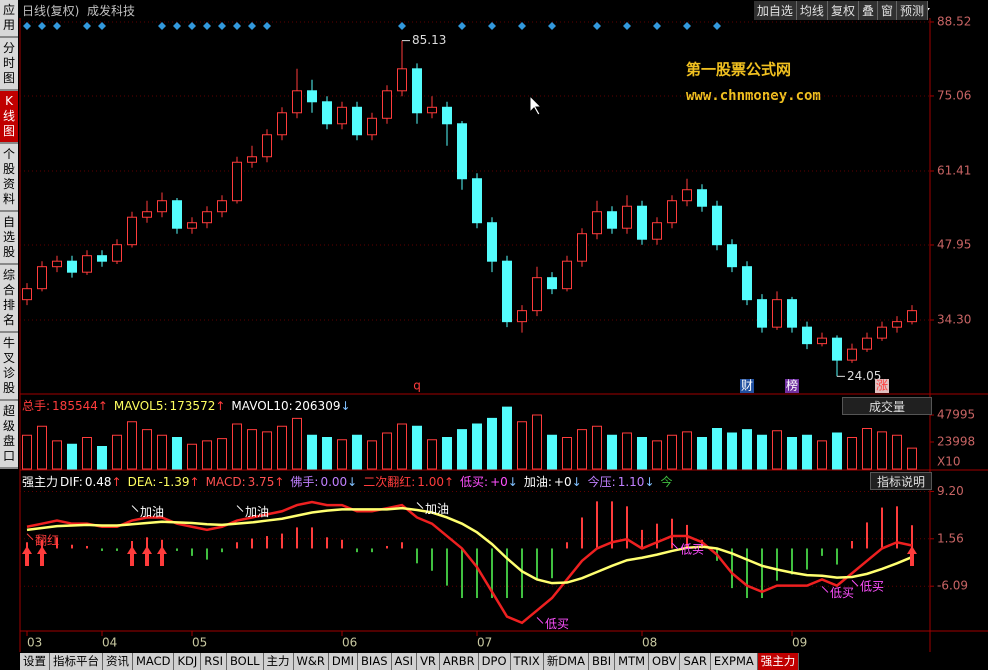 The image size is (988, 670). Describe the element at coordinates (631, 482) in the screenshot. I see `legend-value: 1.10` at that location.